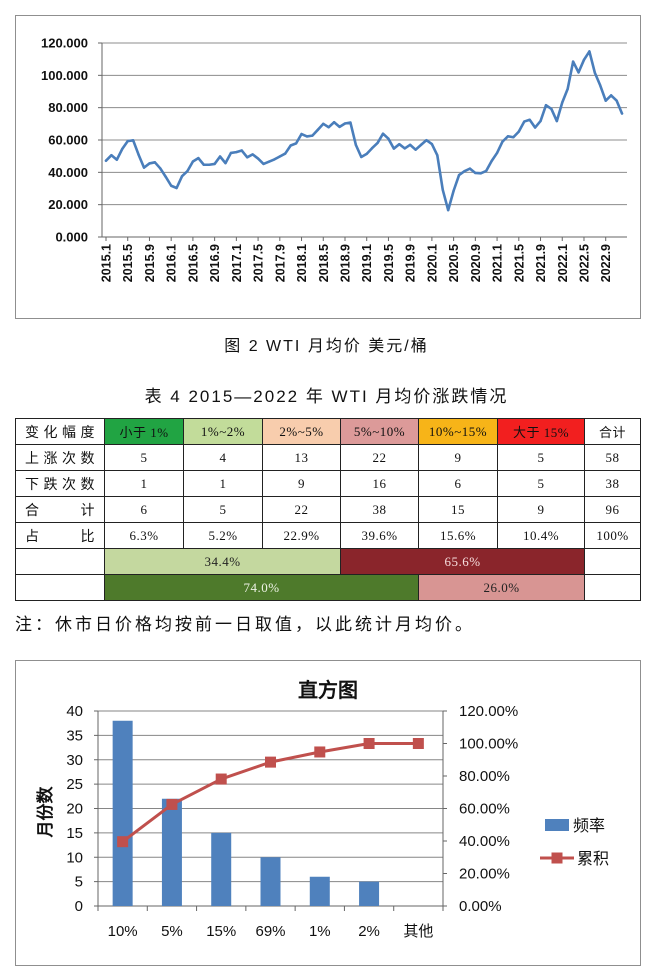 The width and height of the screenshot is (653, 980). Describe the element at coordinates (589, 826) in the screenshot. I see `legend-label-frequency: 频率` at that location.